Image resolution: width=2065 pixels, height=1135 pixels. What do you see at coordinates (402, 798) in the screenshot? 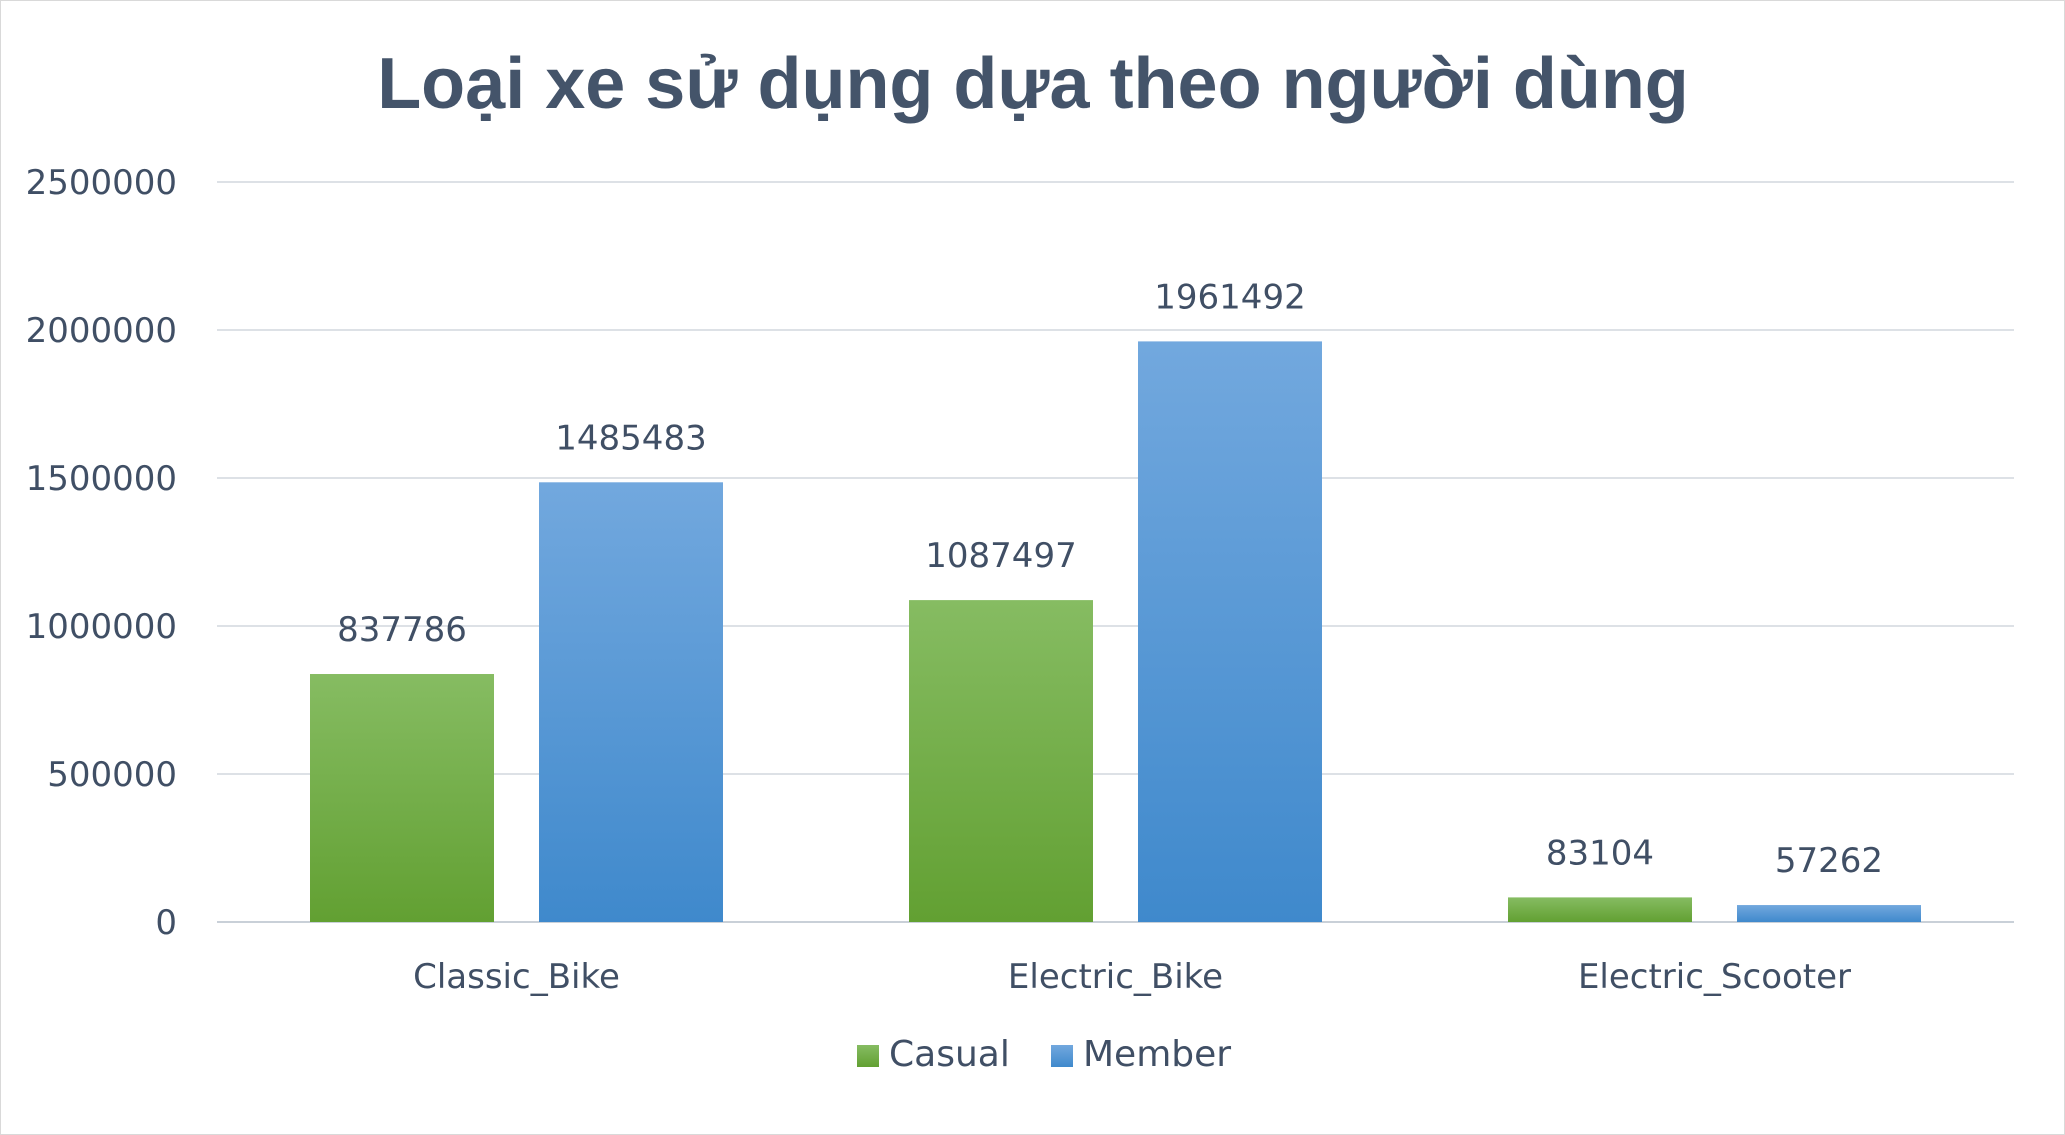
I see `bar-casual-classic-bike` at bounding box center [402, 798].